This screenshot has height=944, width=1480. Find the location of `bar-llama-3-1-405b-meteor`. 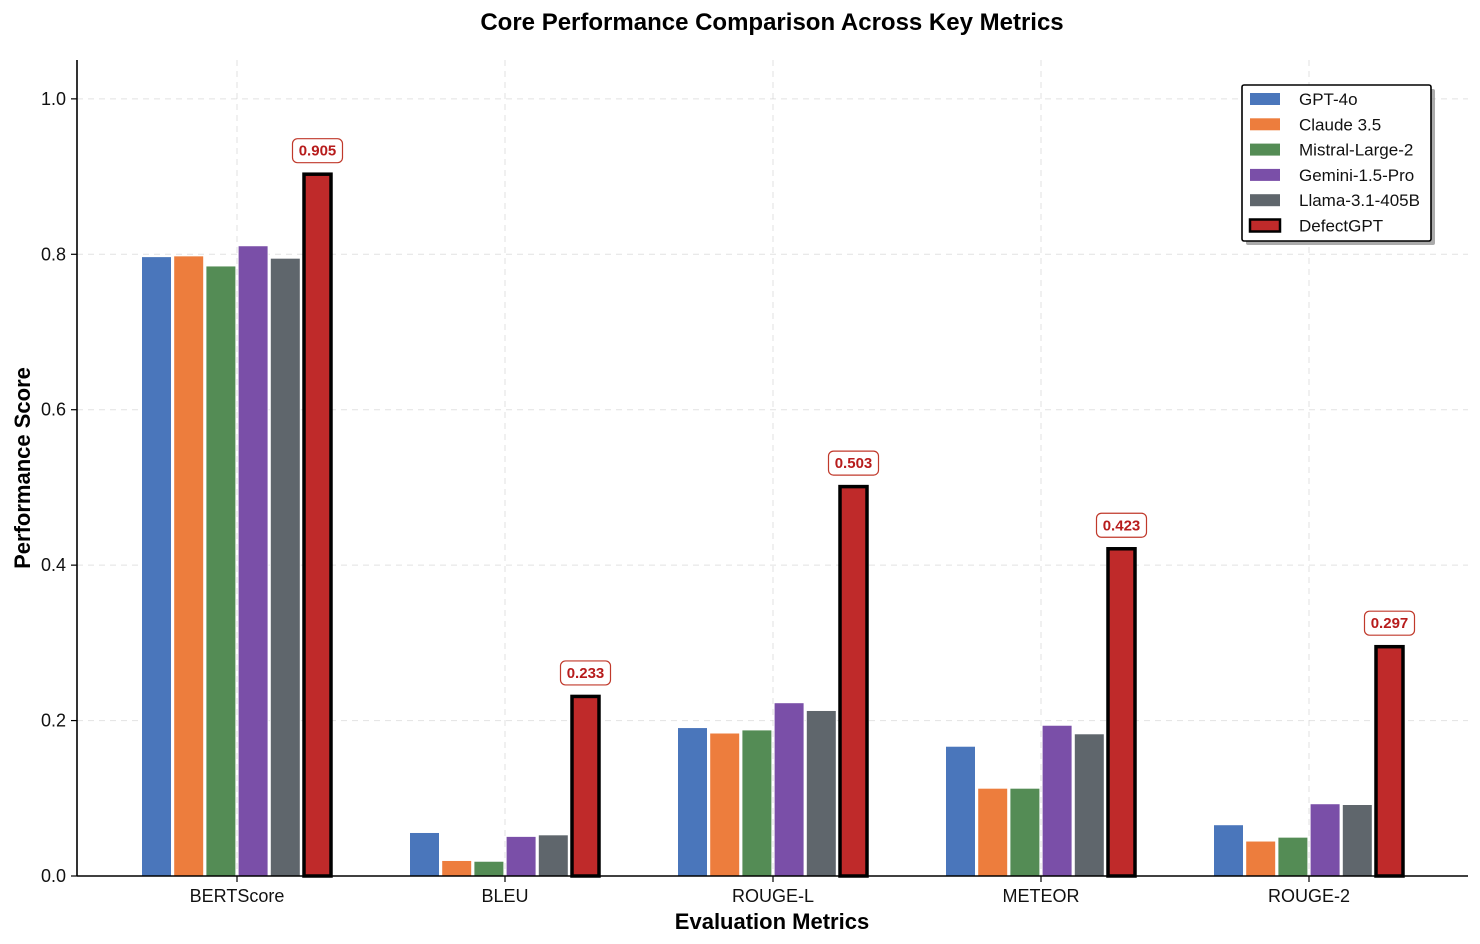

bar-llama-3-1-405b-meteor is located at coordinates (1089, 805).